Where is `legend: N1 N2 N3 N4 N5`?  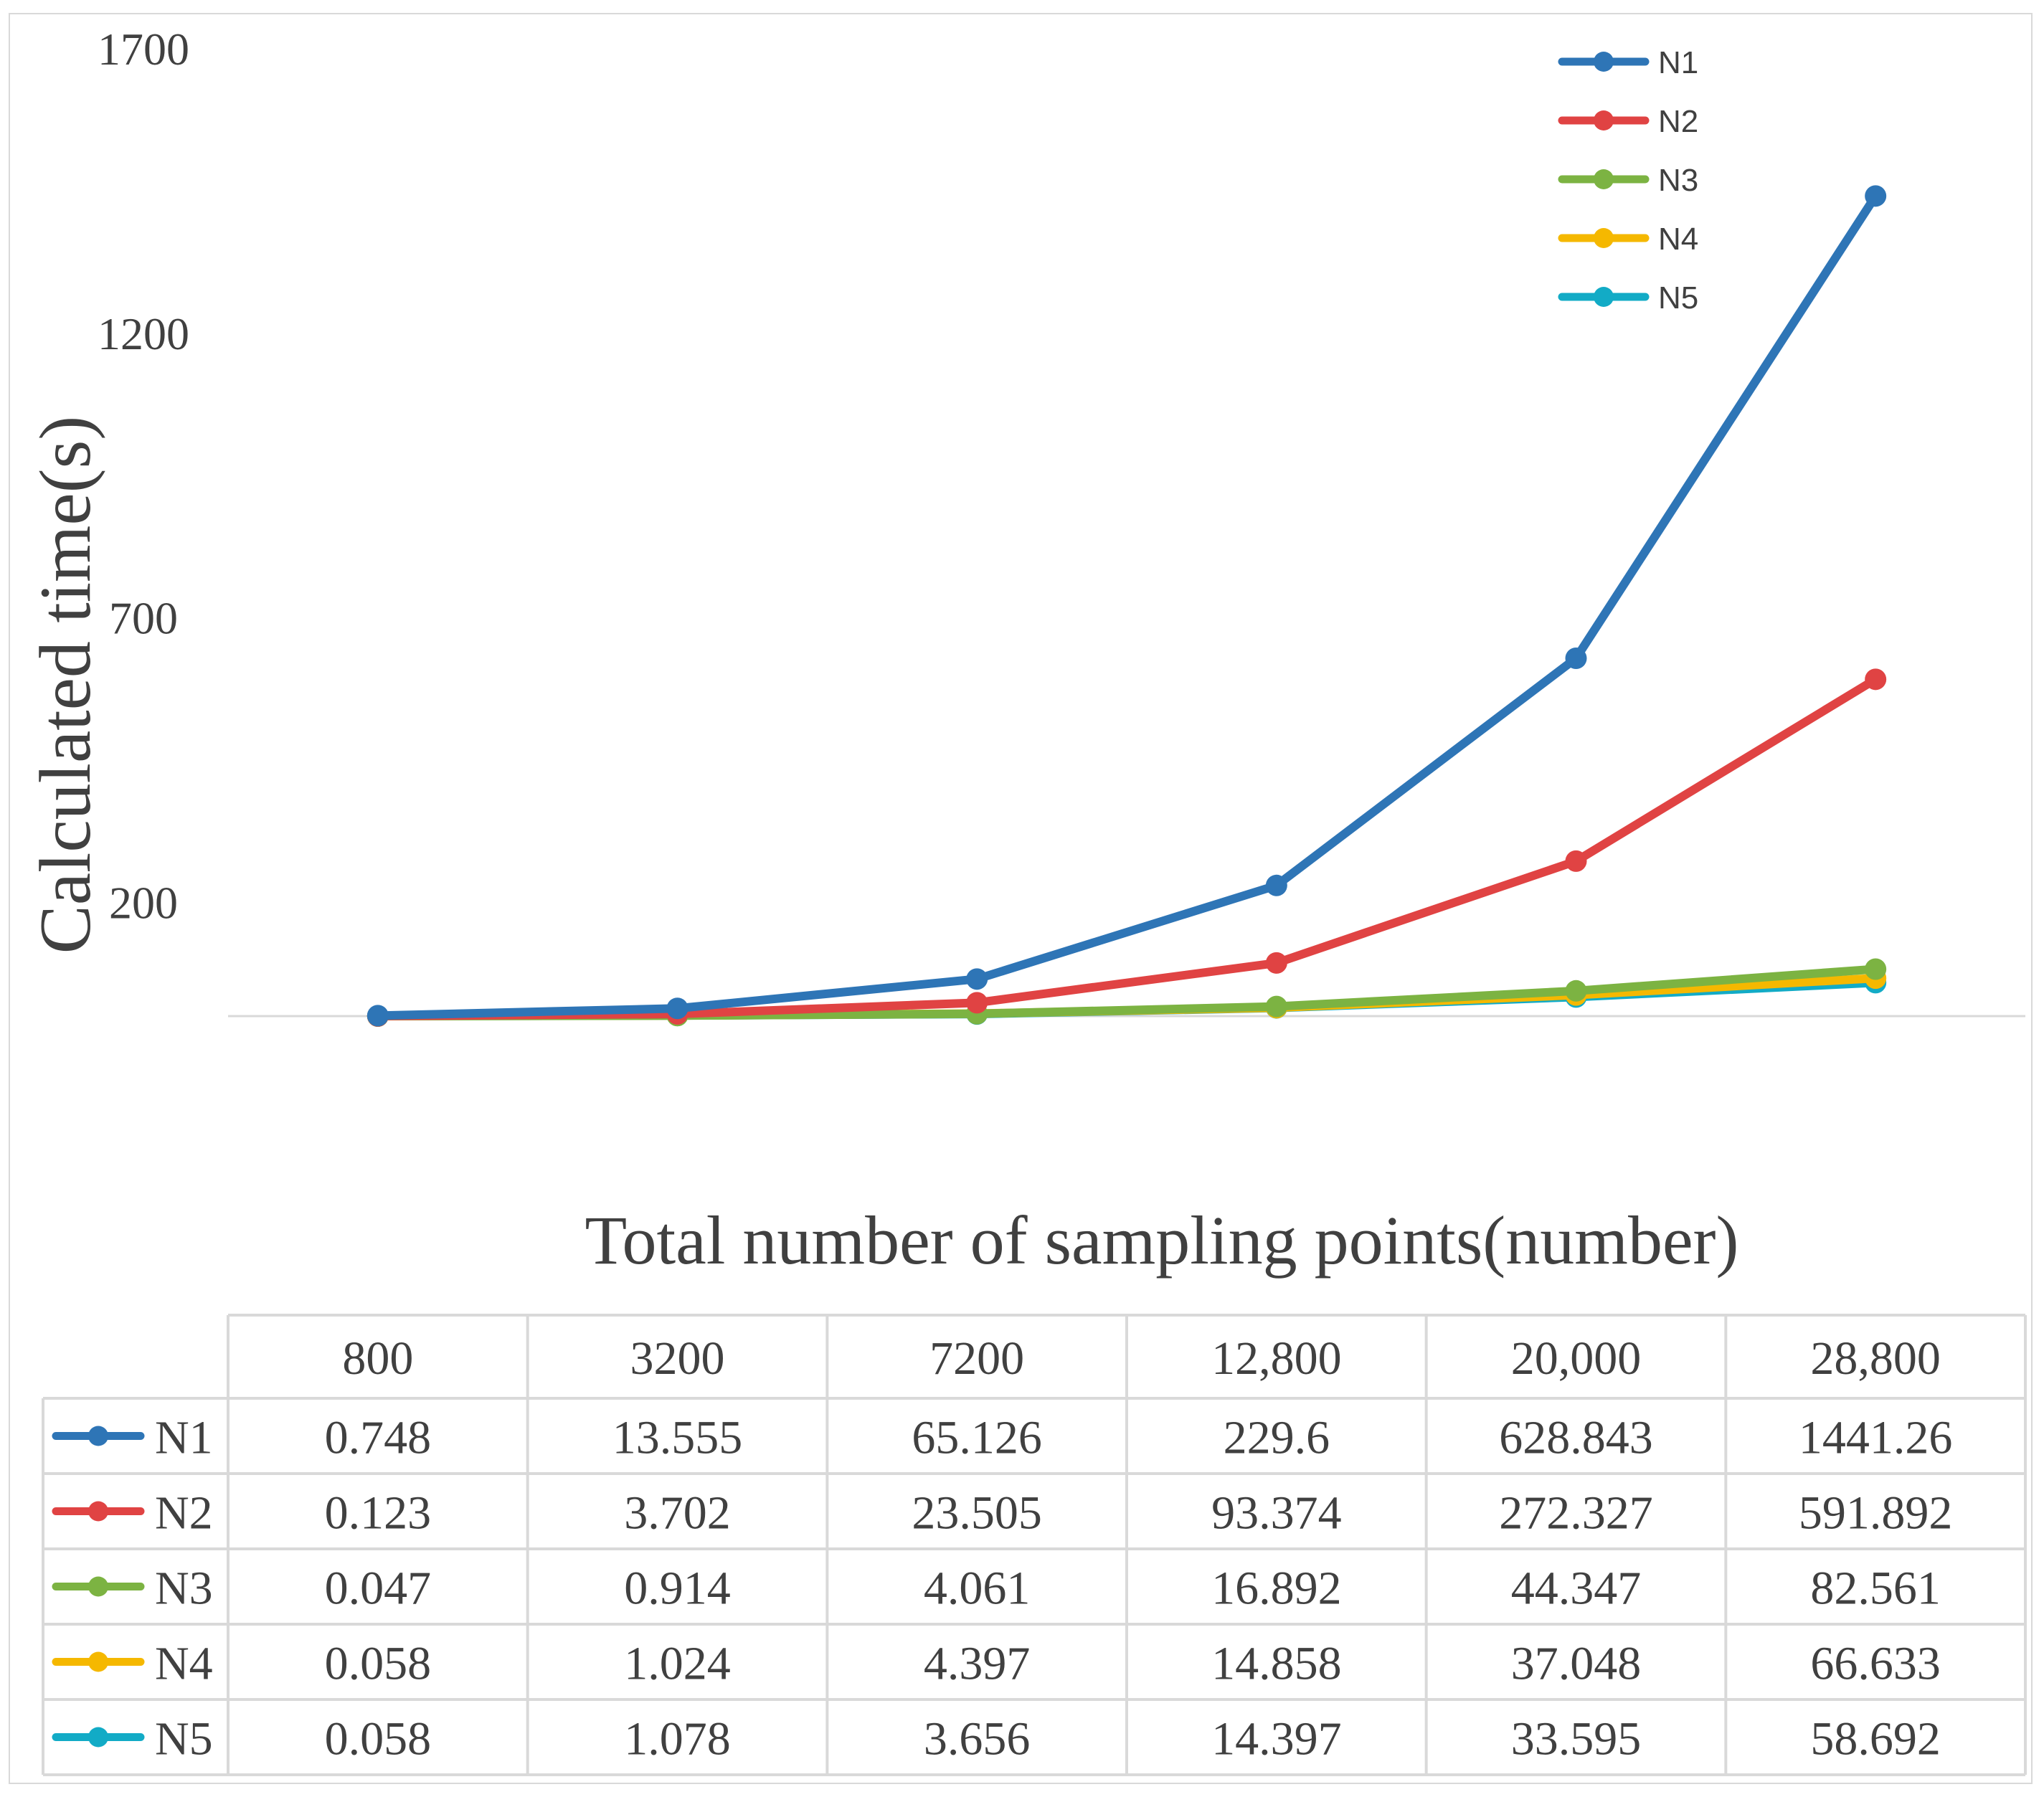 legend: N1 N2 N3 N4 N5 is located at coordinates (1628, 181).